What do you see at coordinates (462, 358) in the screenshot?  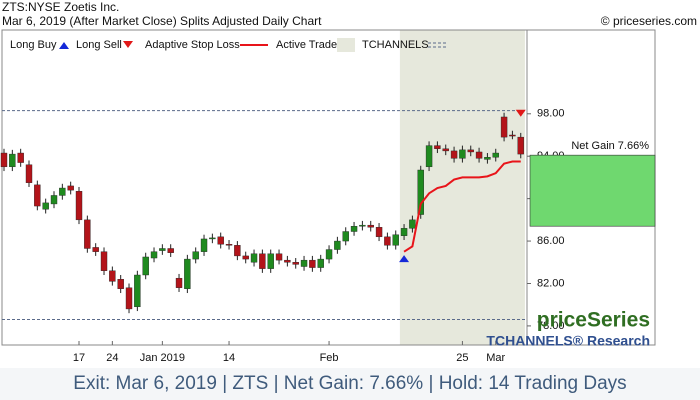 I see `x-tick-label: 25` at bounding box center [462, 358].